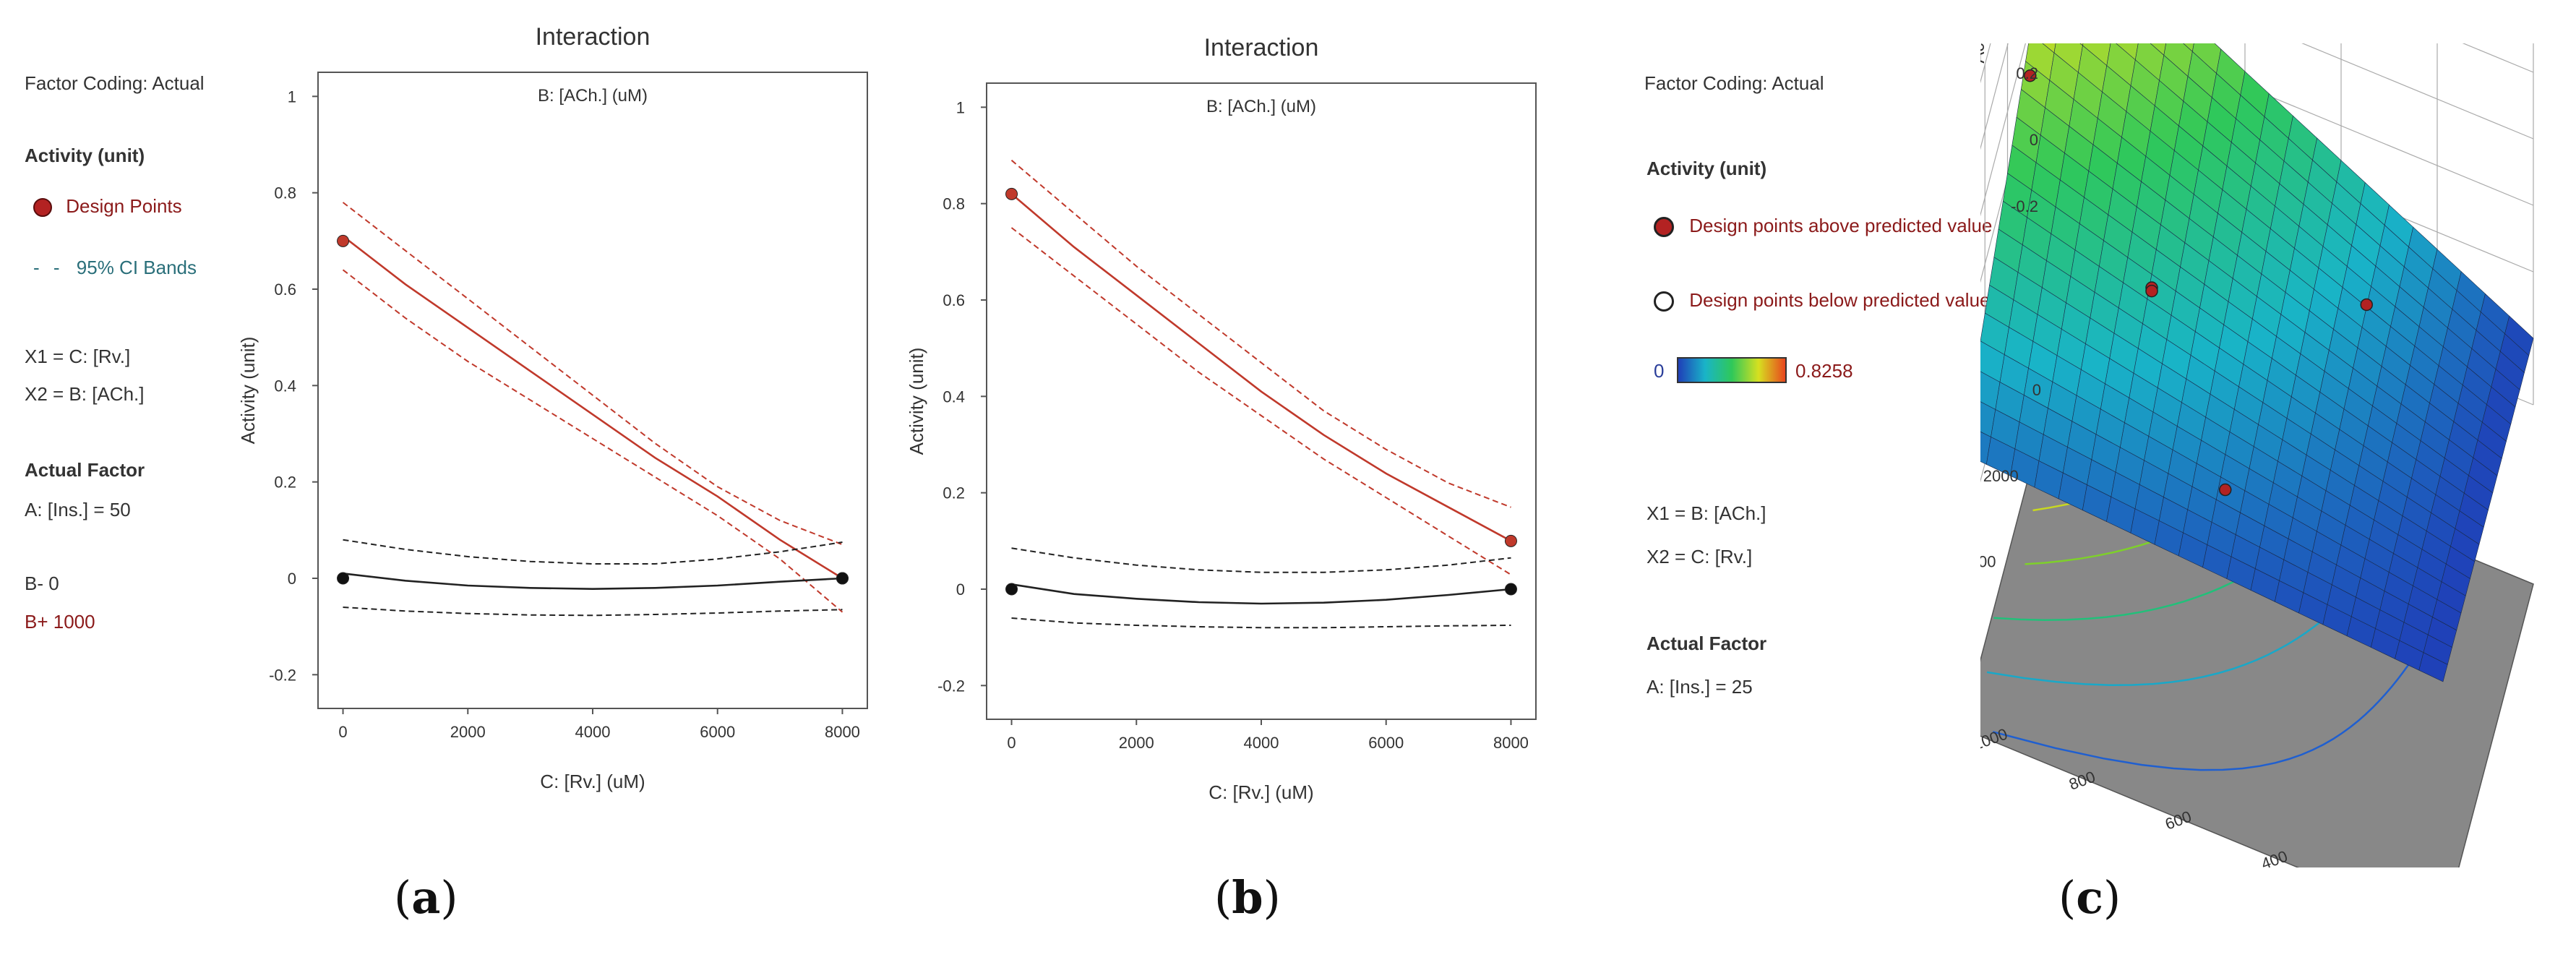 This screenshot has width=2576, height=960. I want to click on legend-below-label: Design points below predicted value, so click(1840, 300).